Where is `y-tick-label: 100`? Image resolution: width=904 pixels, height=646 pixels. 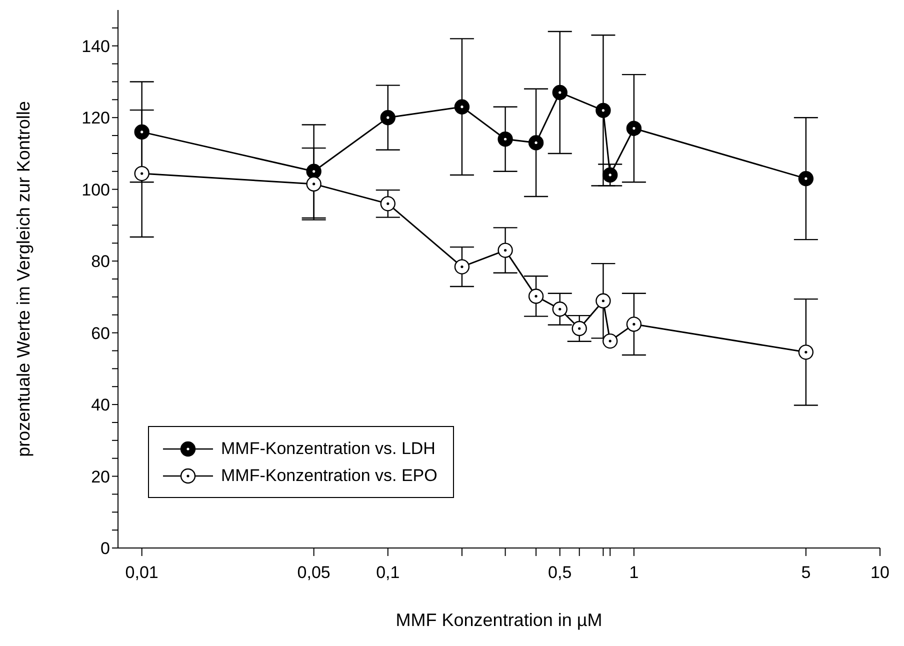
y-tick-label: 100 is located at coordinates (96, 190).